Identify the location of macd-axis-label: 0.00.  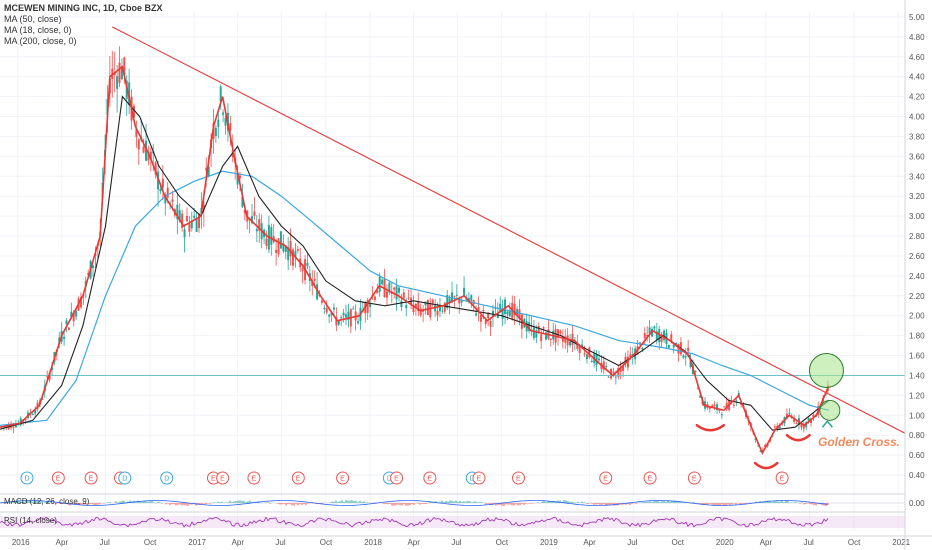
(917, 503).